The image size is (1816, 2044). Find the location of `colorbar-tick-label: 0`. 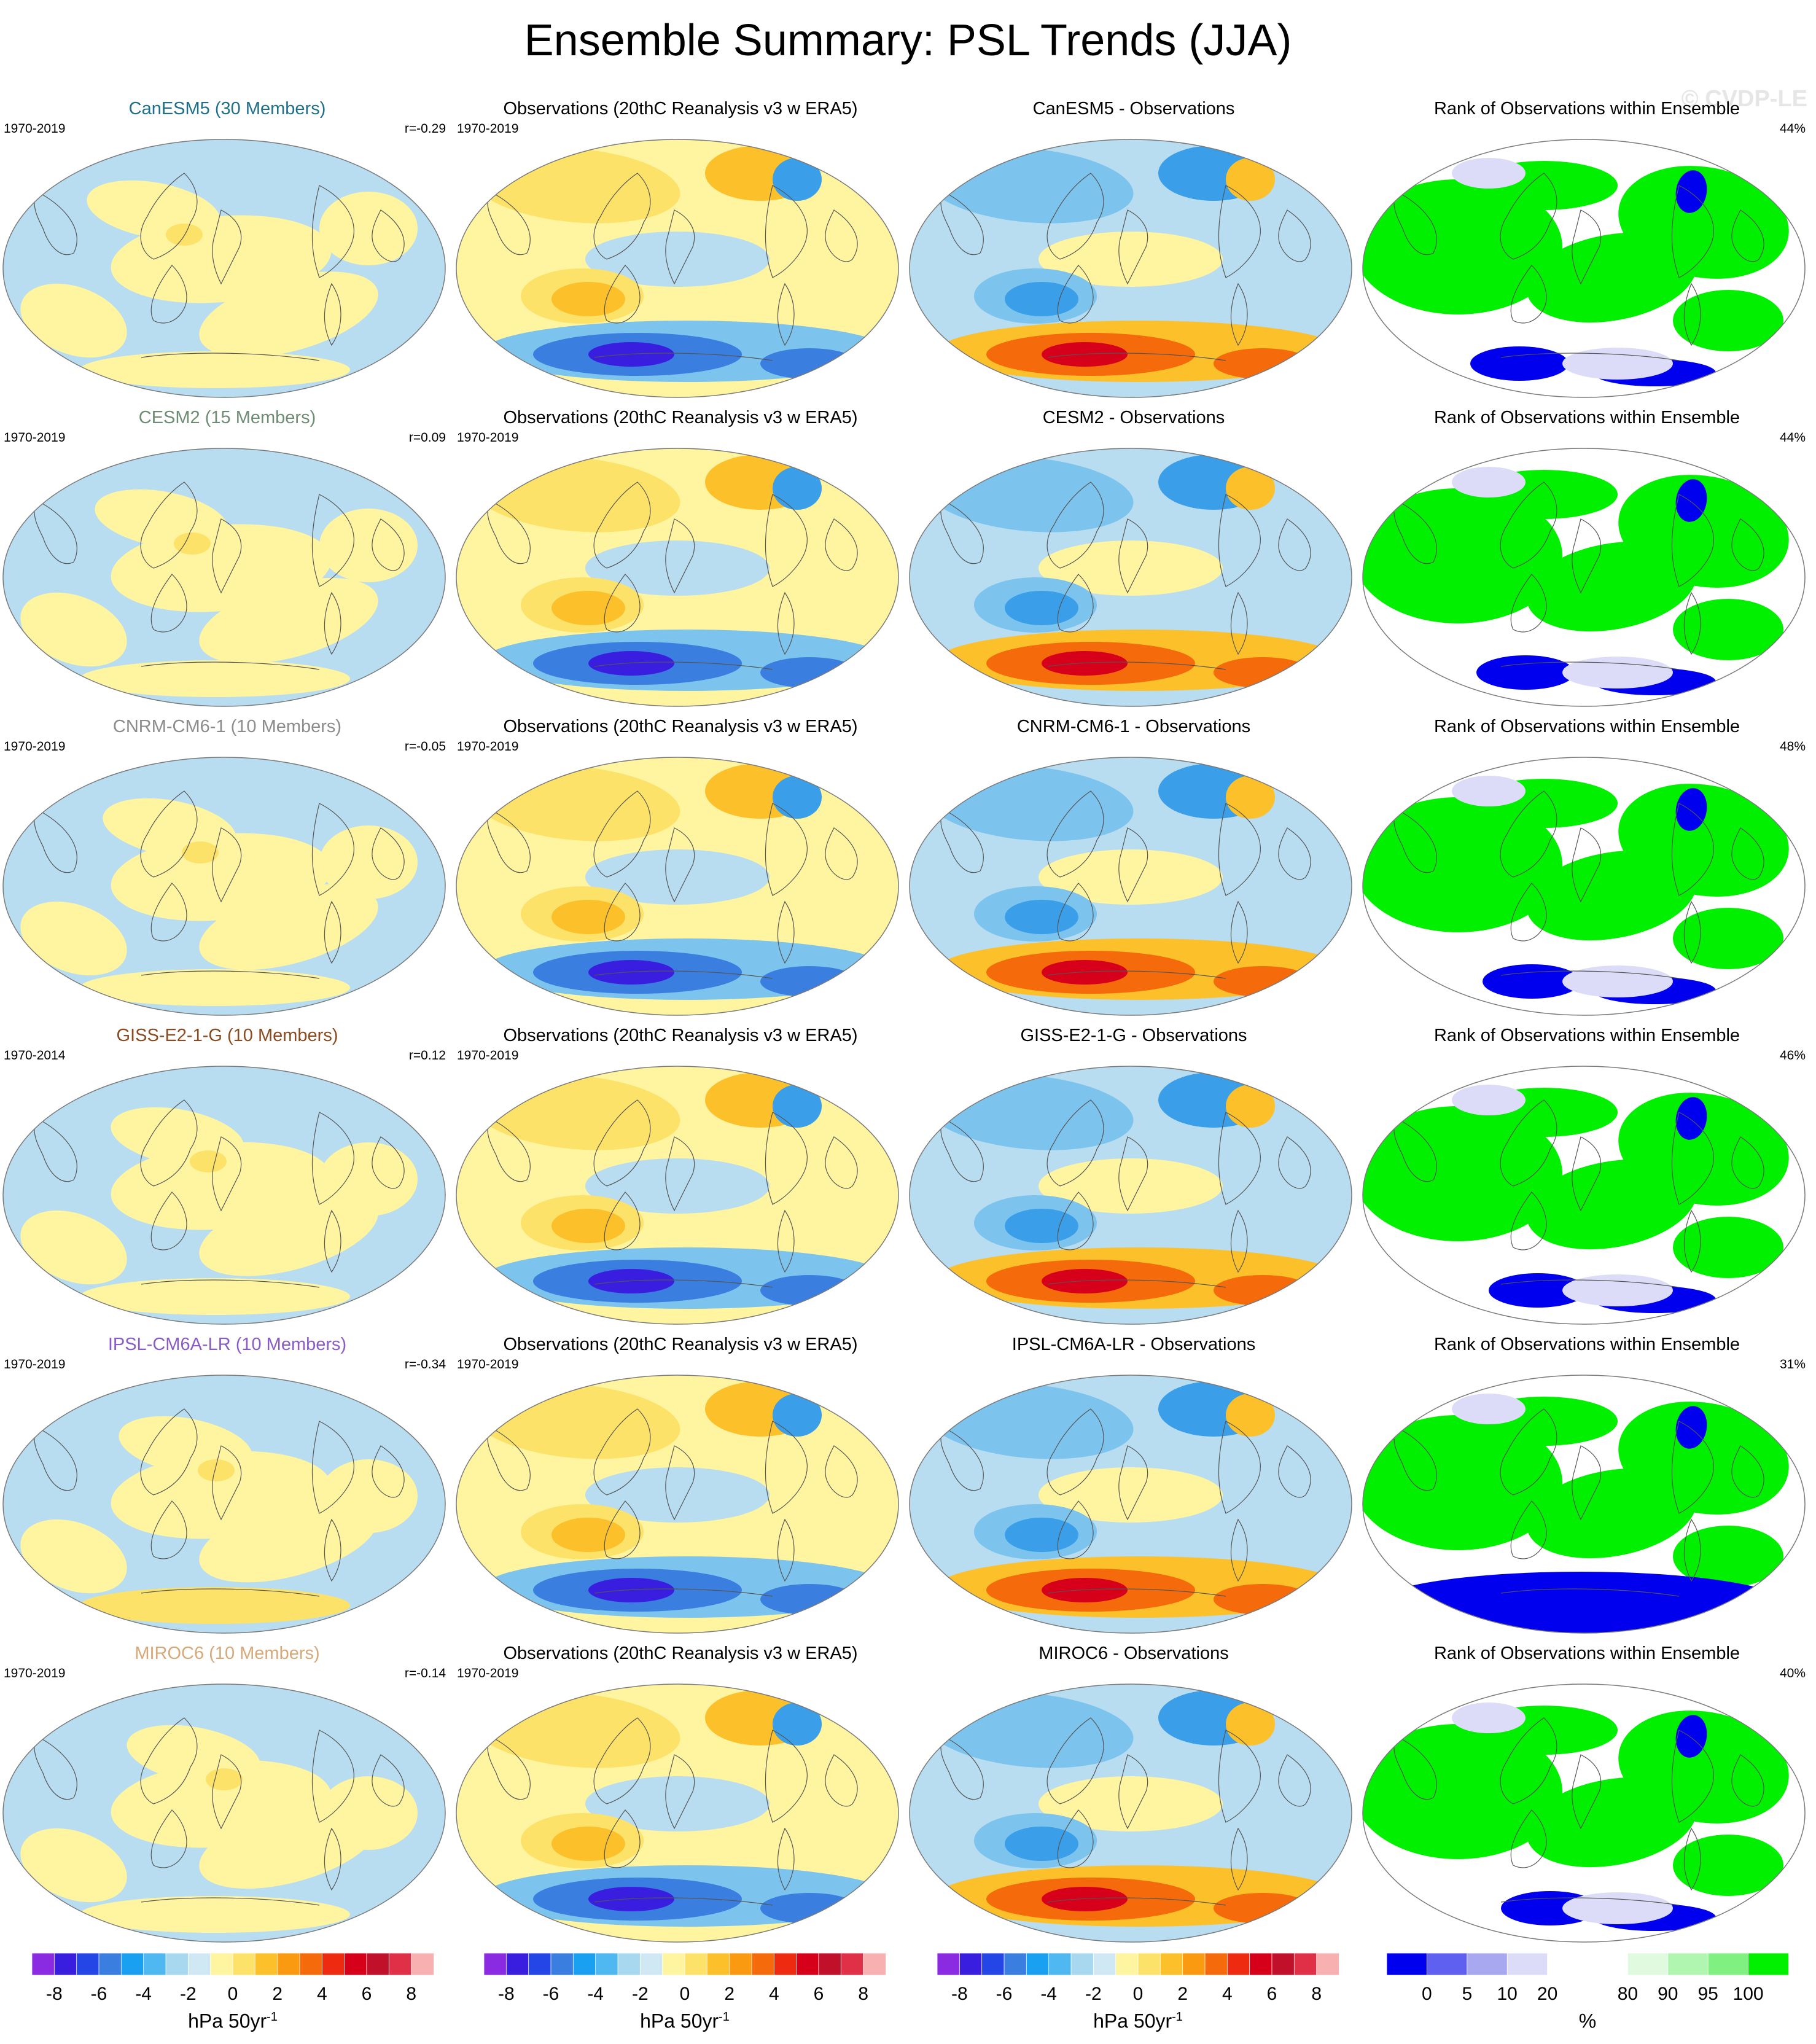

colorbar-tick-label: 0 is located at coordinates (1138, 1994).